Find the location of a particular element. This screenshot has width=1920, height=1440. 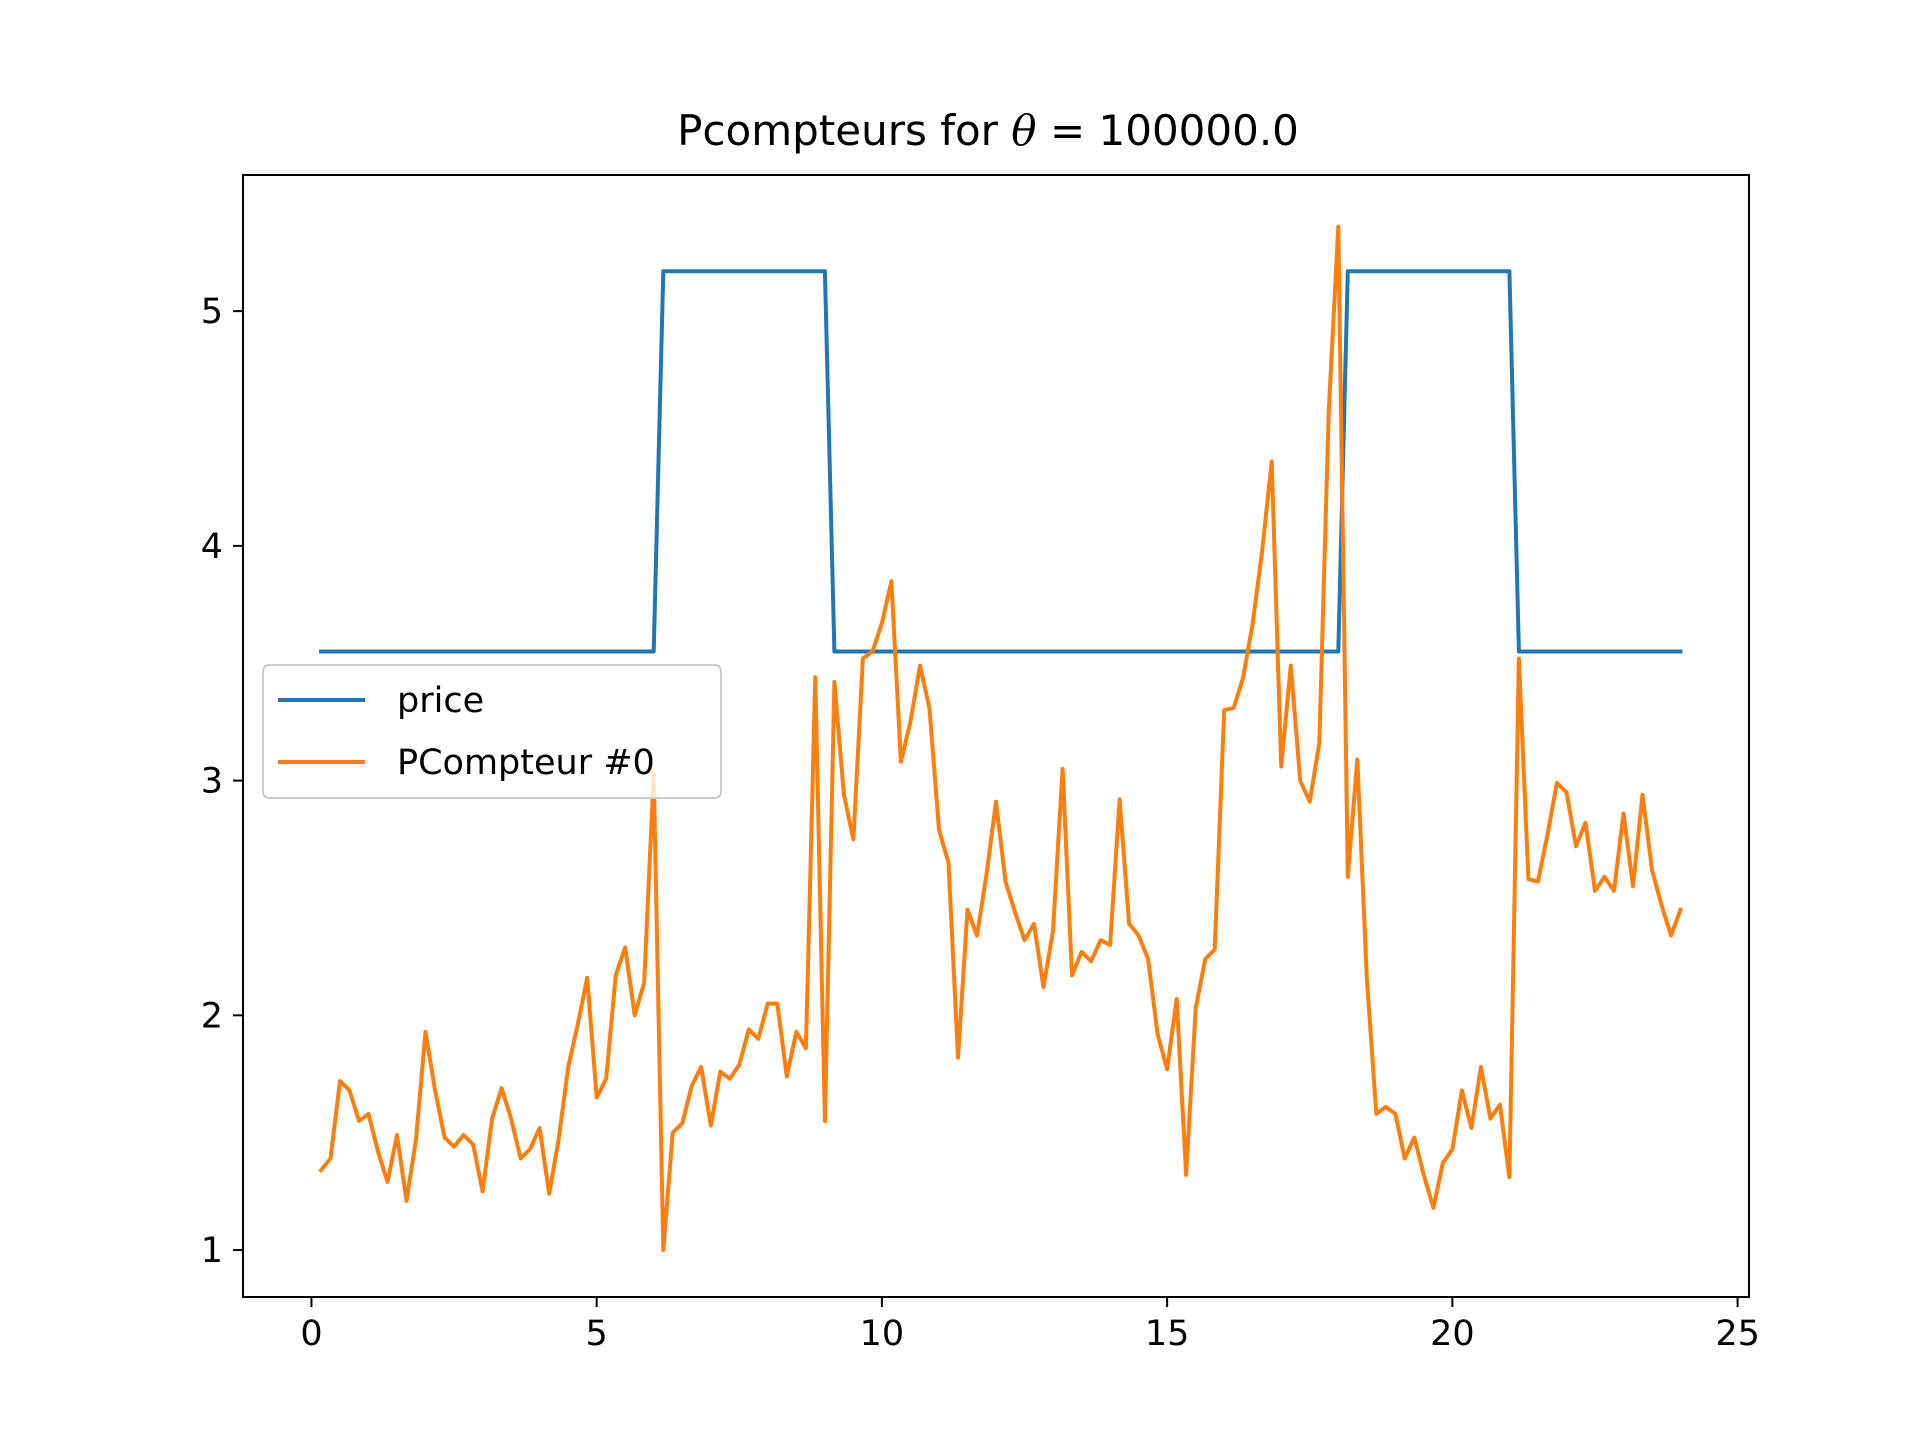

x-tick-label: 20 is located at coordinates (1452, 1334).